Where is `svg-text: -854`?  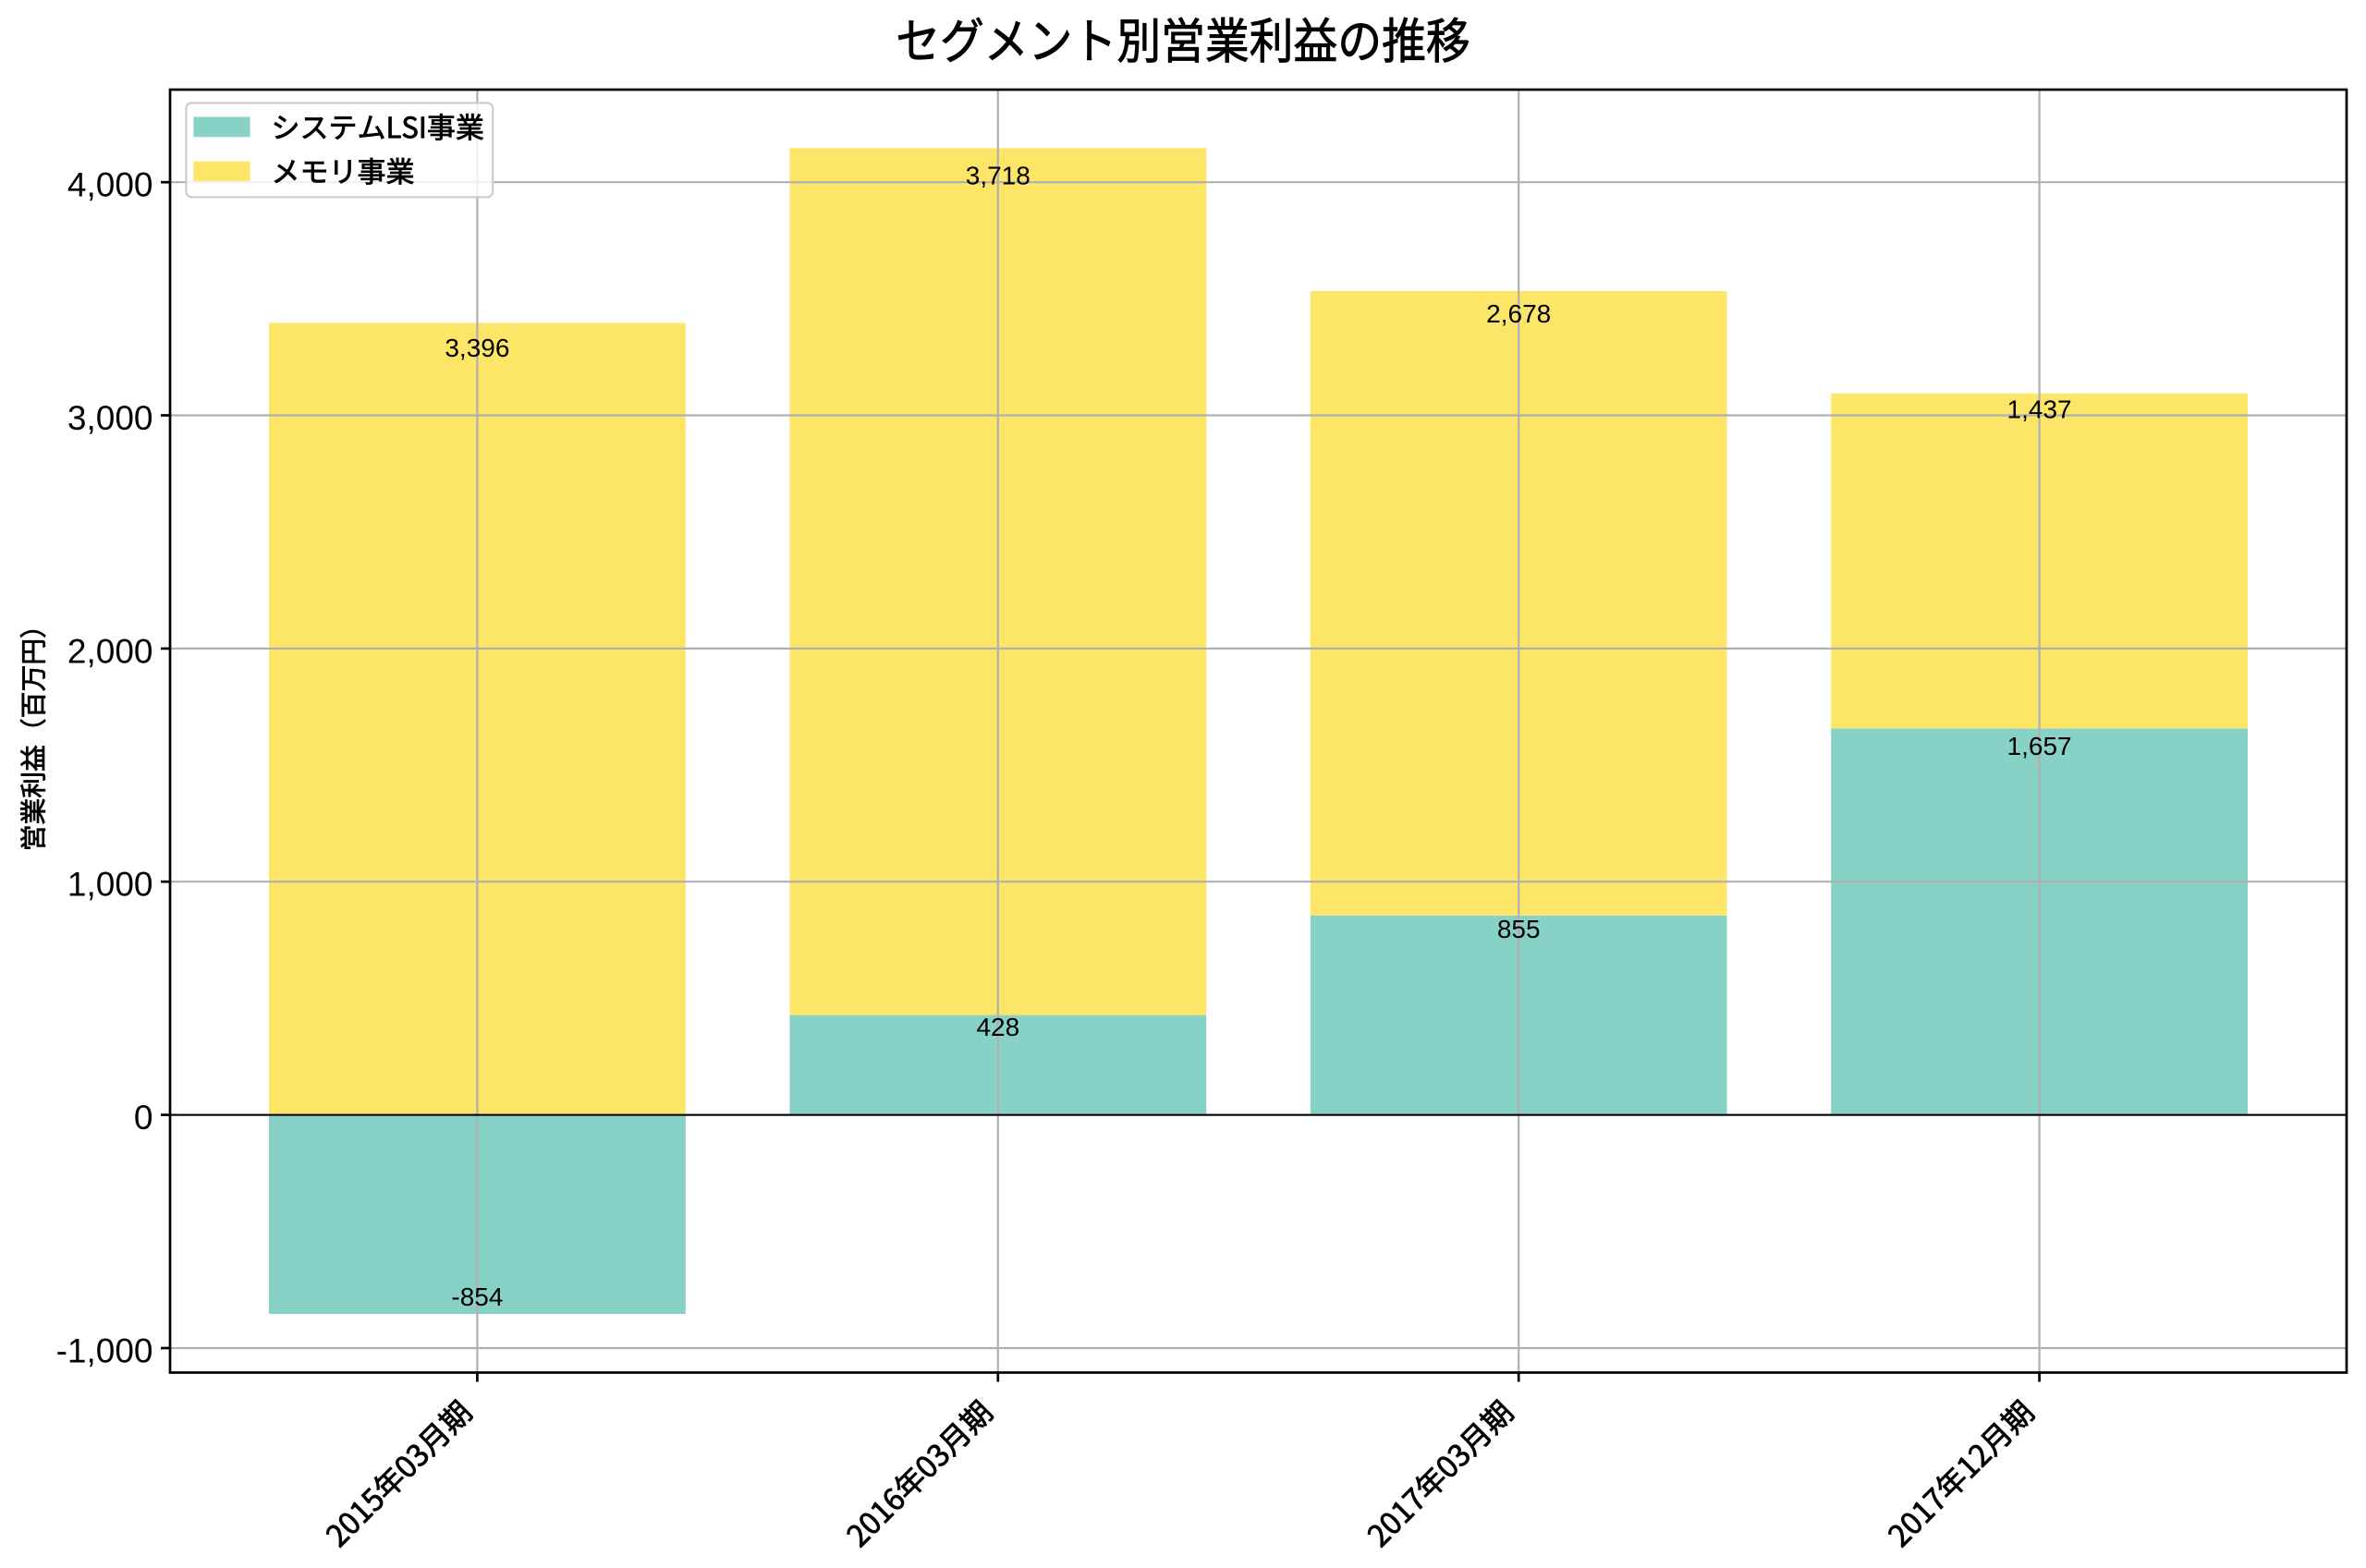 svg-text: -854 is located at coordinates (477, 1296).